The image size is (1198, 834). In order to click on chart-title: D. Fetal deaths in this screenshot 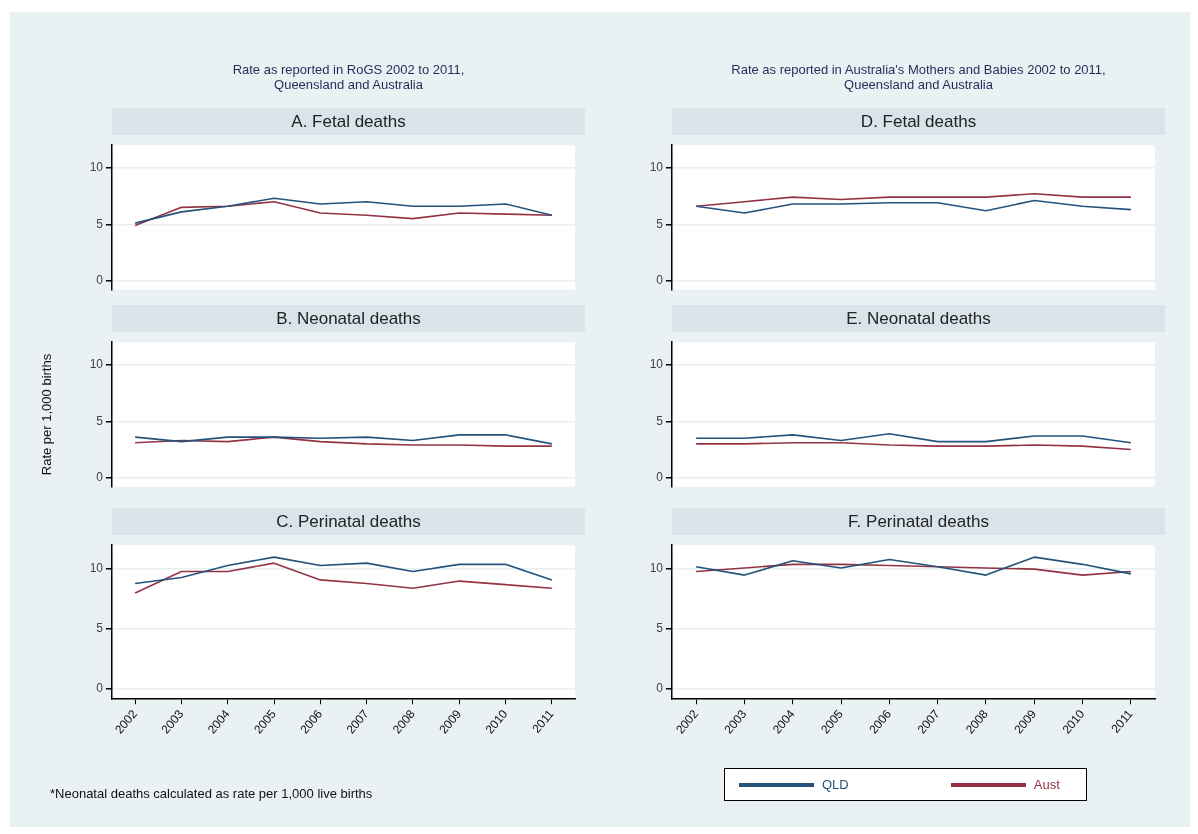, I will do `click(918, 121)`.